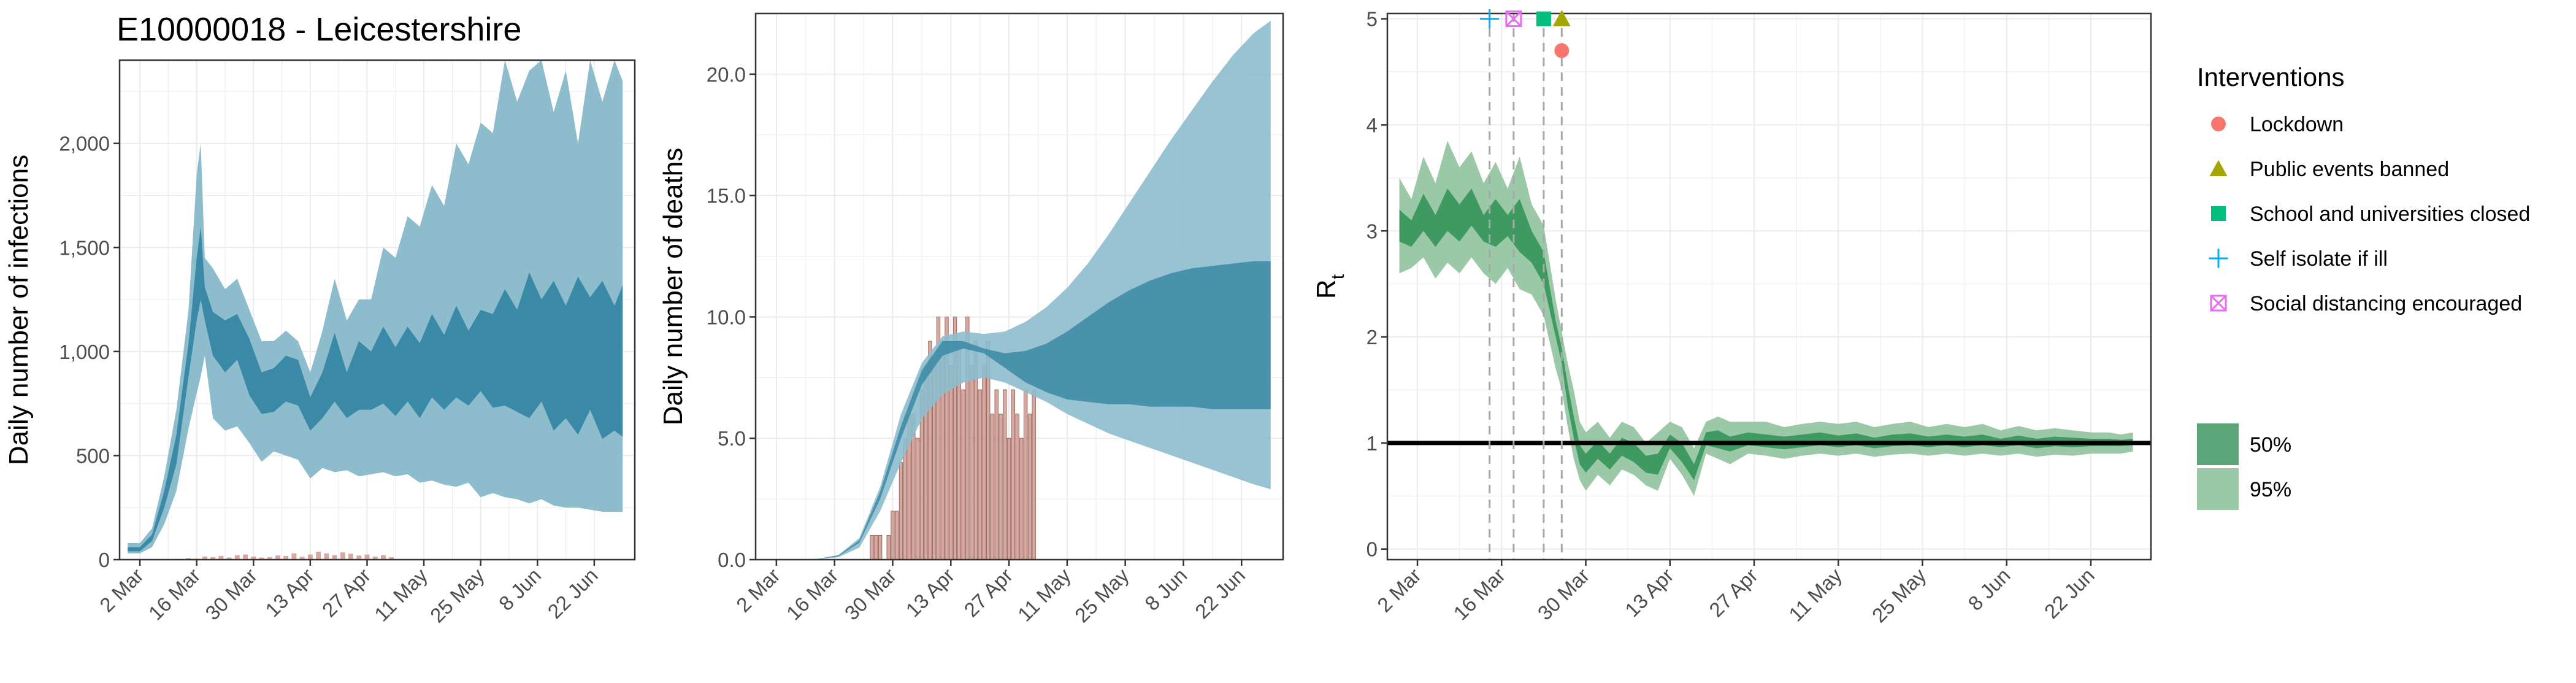 The width and height of the screenshot is (2576, 683). I want to click on legend-label: Social distancing encouraged, so click(2386, 303).